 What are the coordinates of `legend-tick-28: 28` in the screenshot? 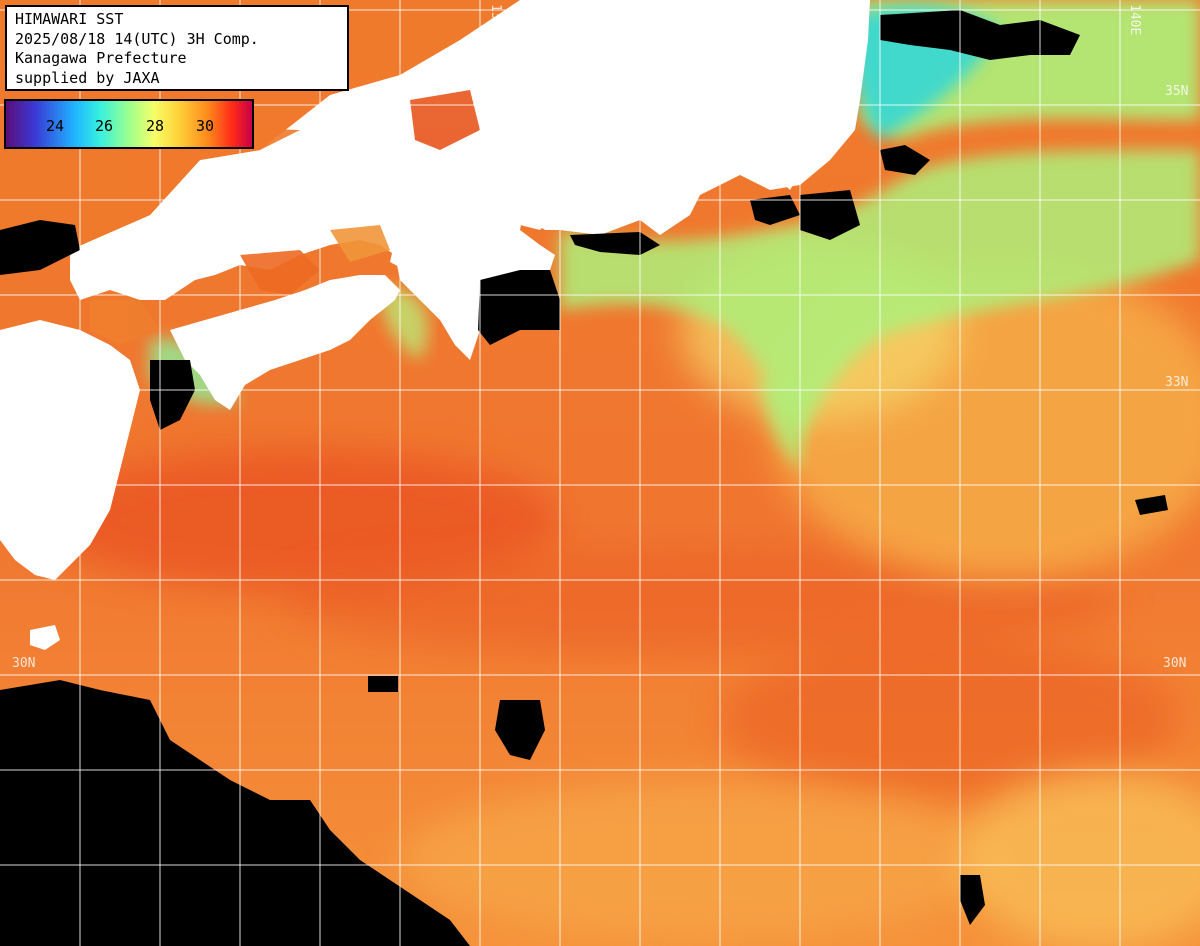 It's located at (155, 126).